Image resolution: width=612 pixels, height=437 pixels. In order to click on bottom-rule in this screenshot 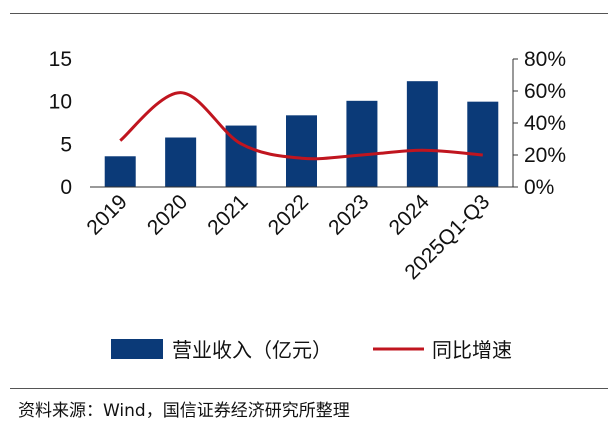, I will do `click(309, 388)`.